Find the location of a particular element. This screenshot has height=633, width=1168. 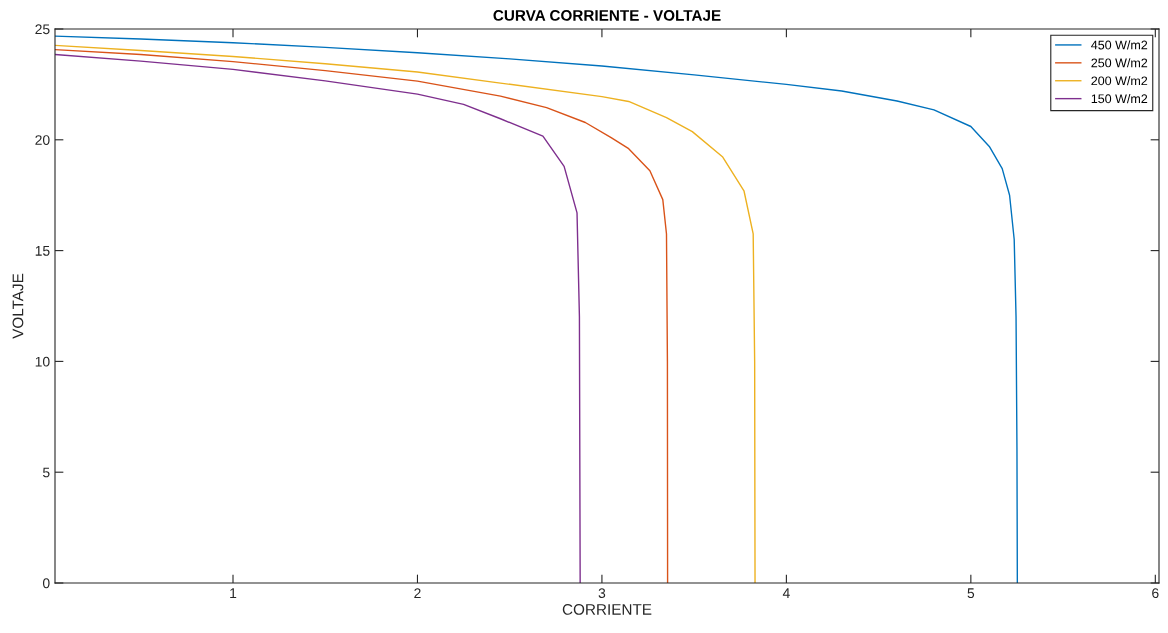

legend-label: 250 W/m2 is located at coordinates (1119, 63).